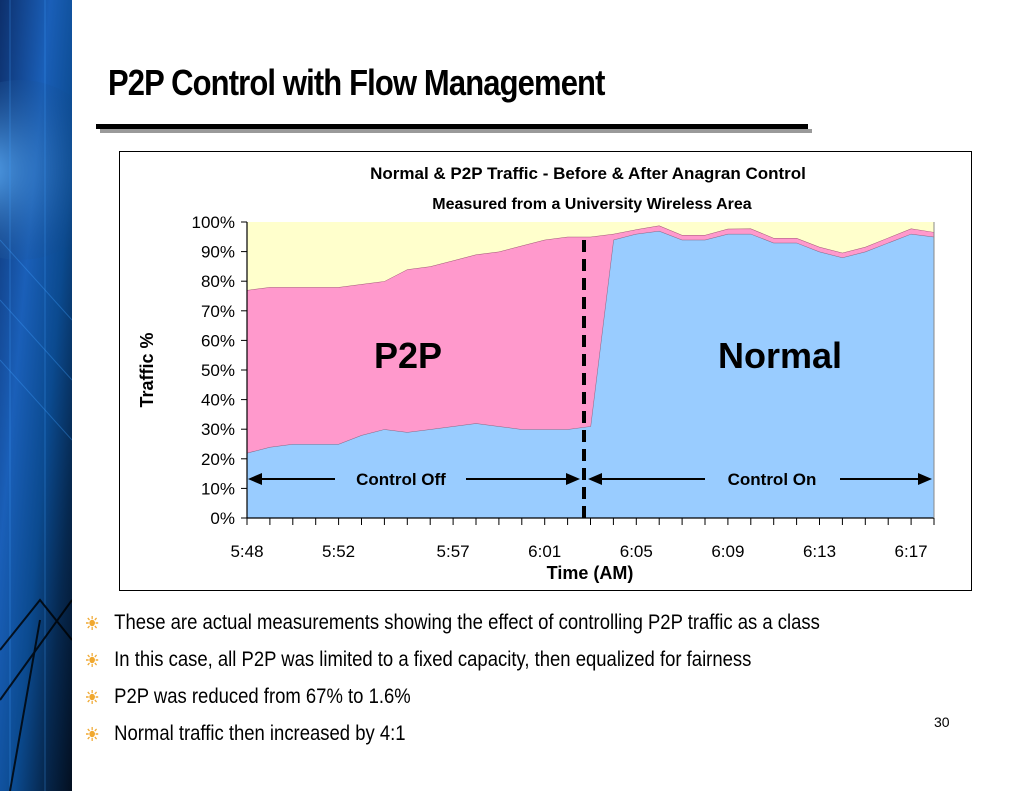 The width and height of the screenshot is (1024, 796). I want to click on area-other, so click(590, 256).